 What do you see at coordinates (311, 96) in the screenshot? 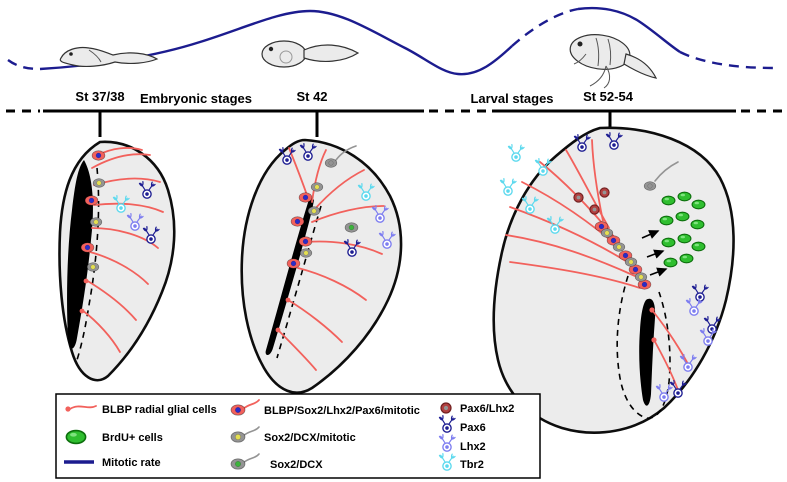
I see `stage-label-st42: St 42` at bounding box center [311, 96].